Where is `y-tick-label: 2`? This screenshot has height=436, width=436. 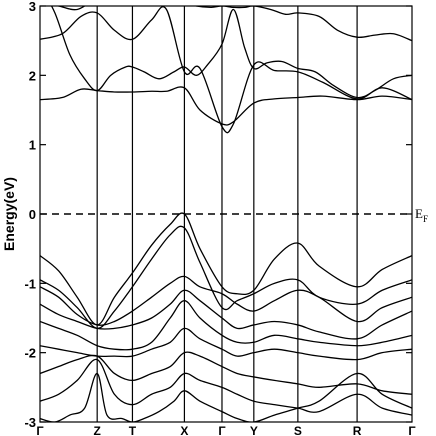 y-tick-label: 2 is located at coordinates (32, 75).